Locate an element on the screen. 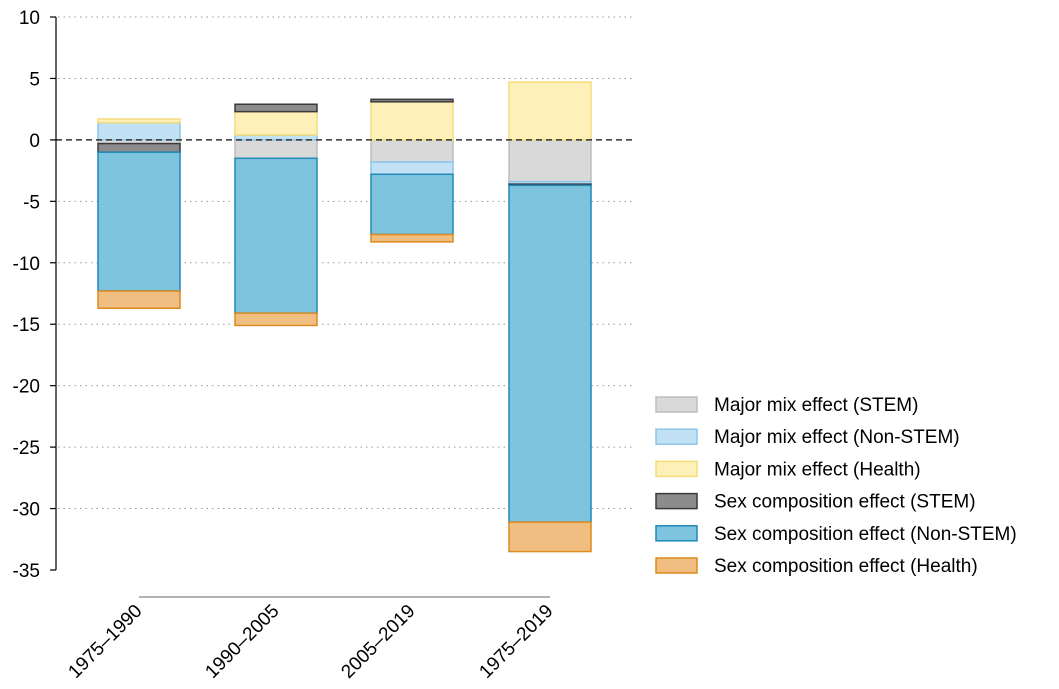 The height and width of the screenshot is (689, 1059). legend-label: Major mix effect (Non-STEM) is located at coordinates (837, 437).